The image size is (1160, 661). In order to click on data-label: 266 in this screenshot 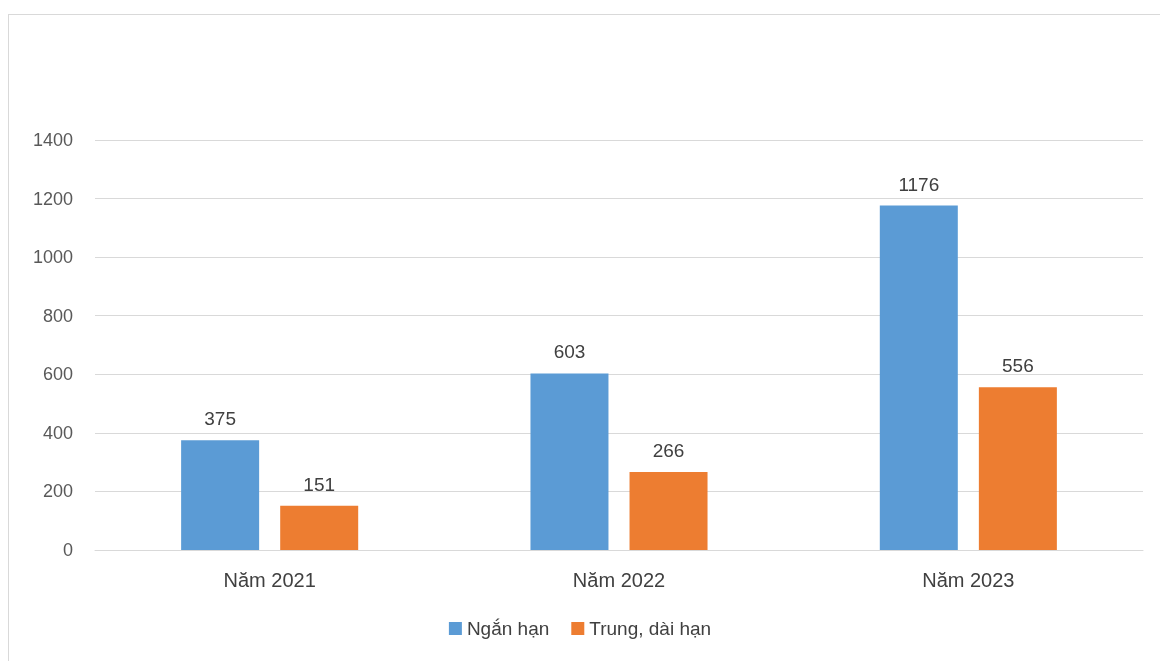, I will do `click(668, 451)`.